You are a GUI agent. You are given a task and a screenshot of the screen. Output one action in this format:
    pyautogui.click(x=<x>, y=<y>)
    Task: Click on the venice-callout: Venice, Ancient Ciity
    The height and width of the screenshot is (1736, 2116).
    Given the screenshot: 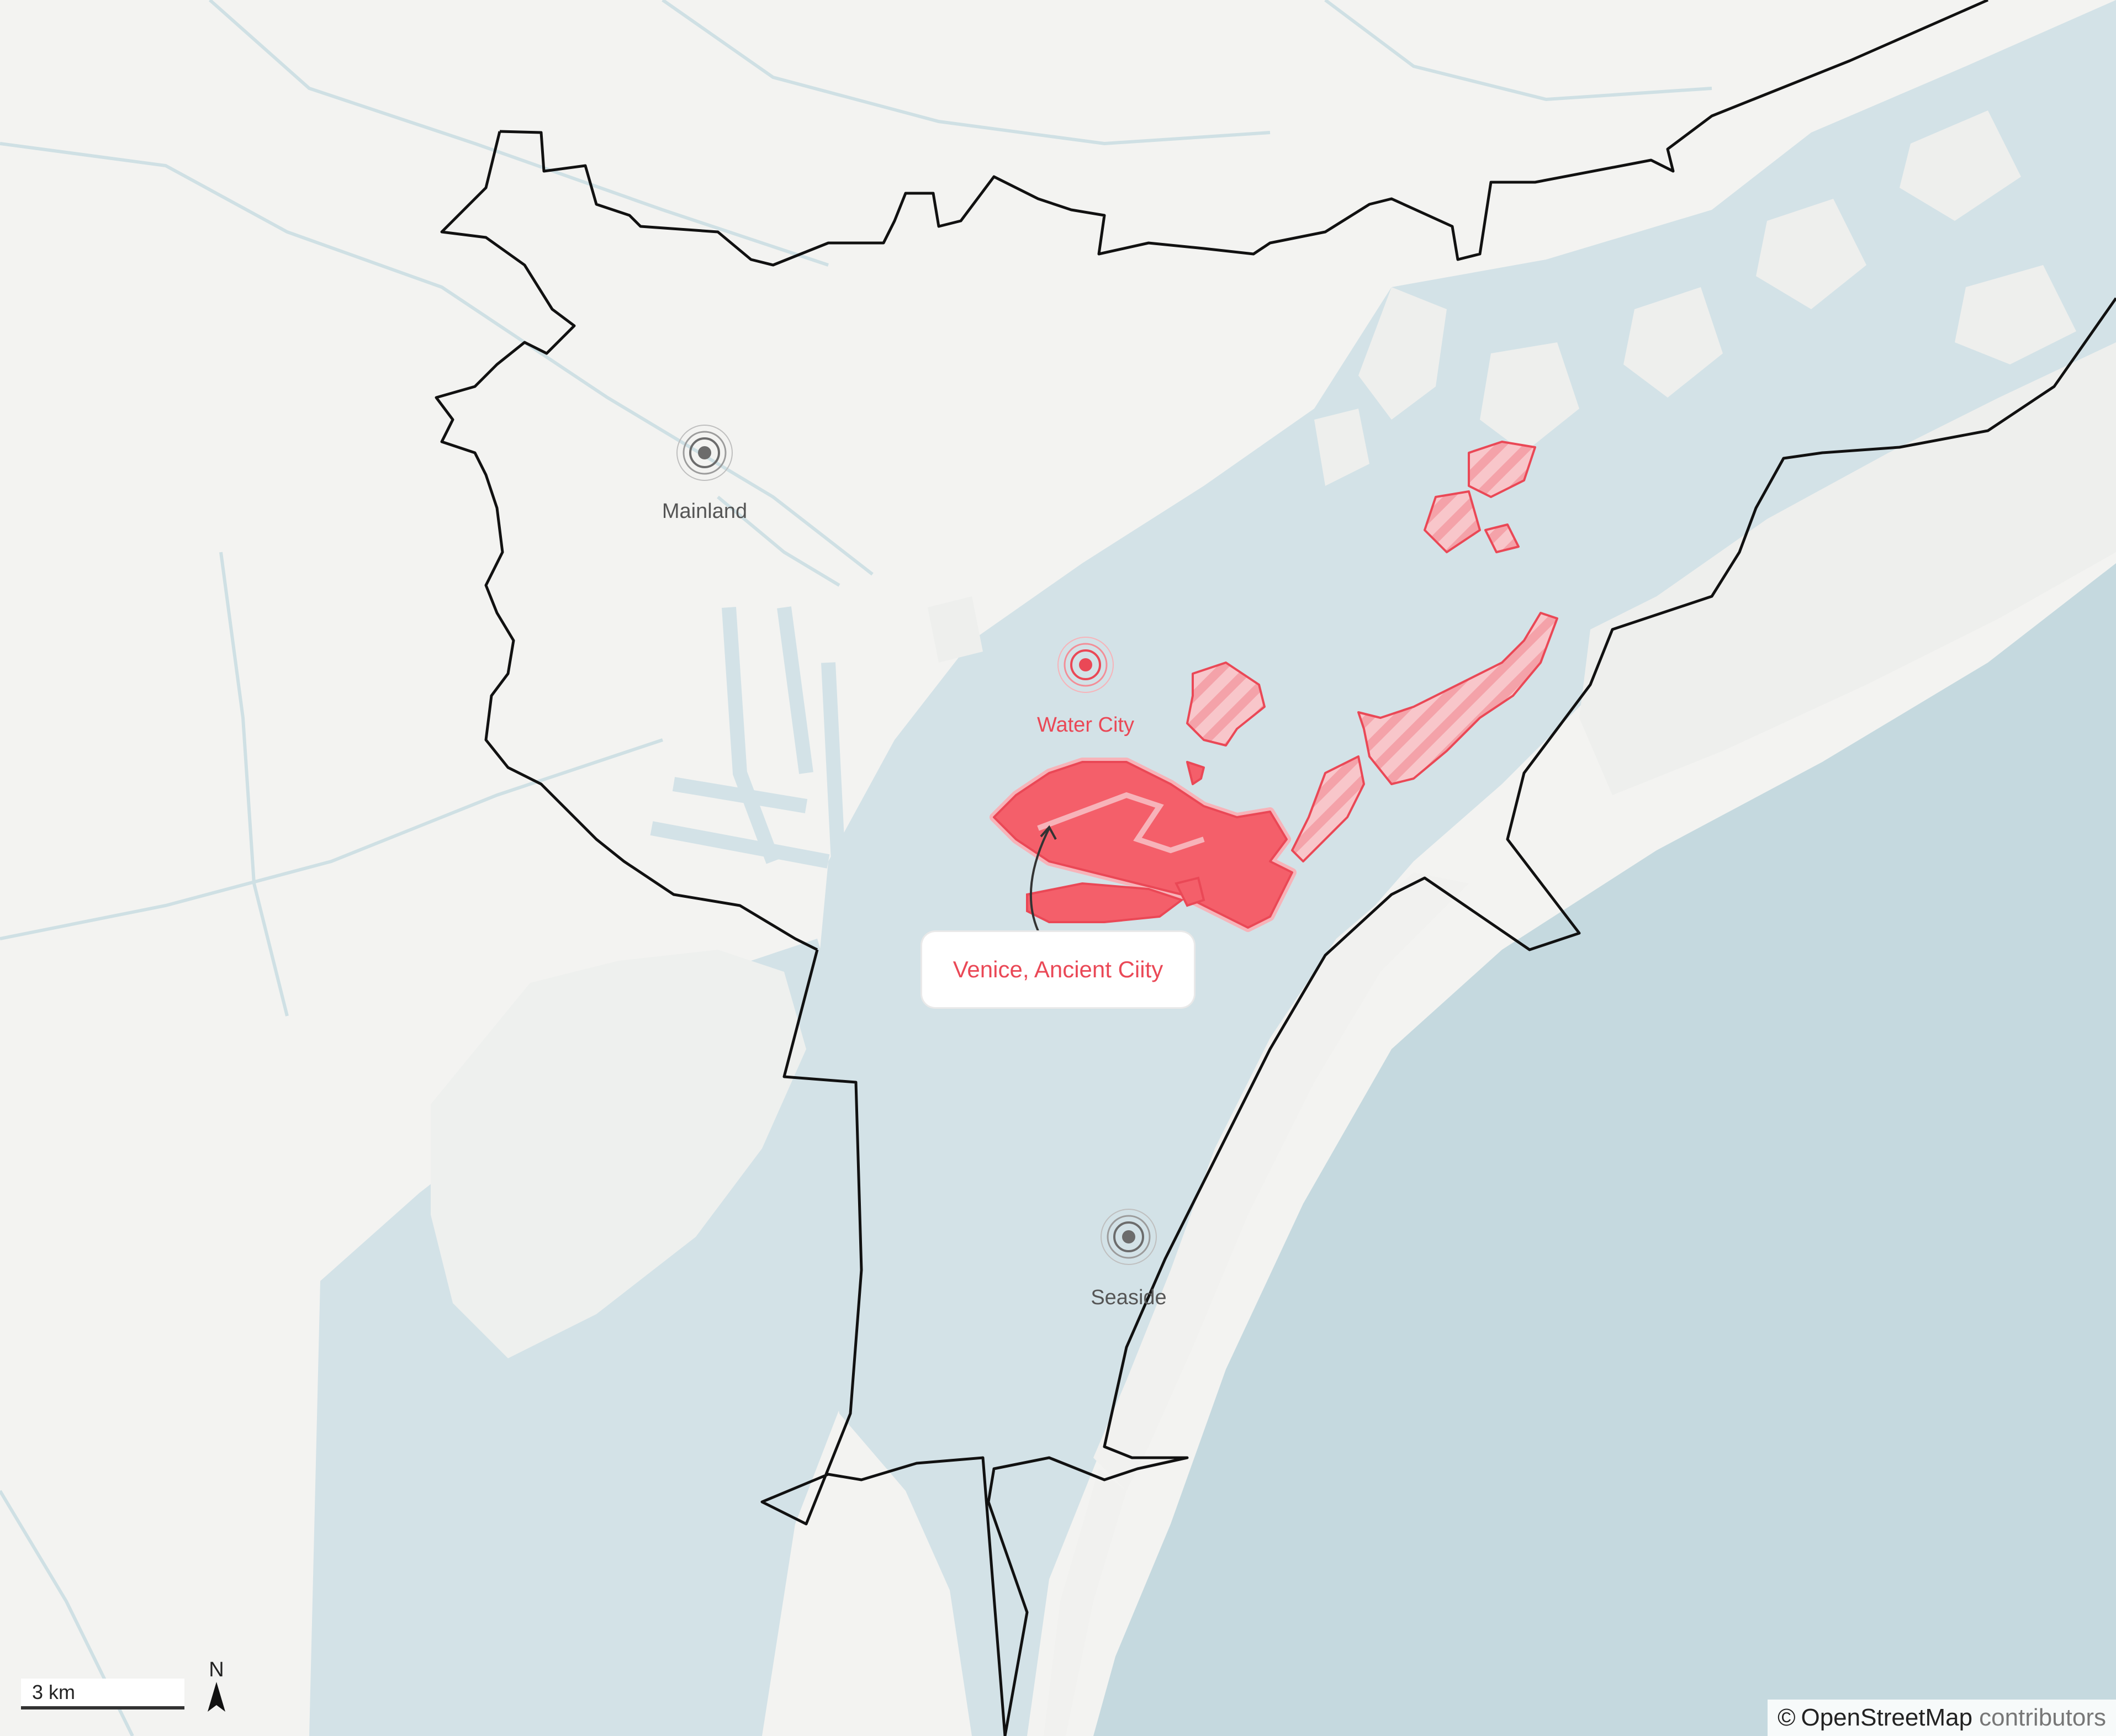 What is the action you would take?
    pyautogui.click(x=1058, y=969)
    